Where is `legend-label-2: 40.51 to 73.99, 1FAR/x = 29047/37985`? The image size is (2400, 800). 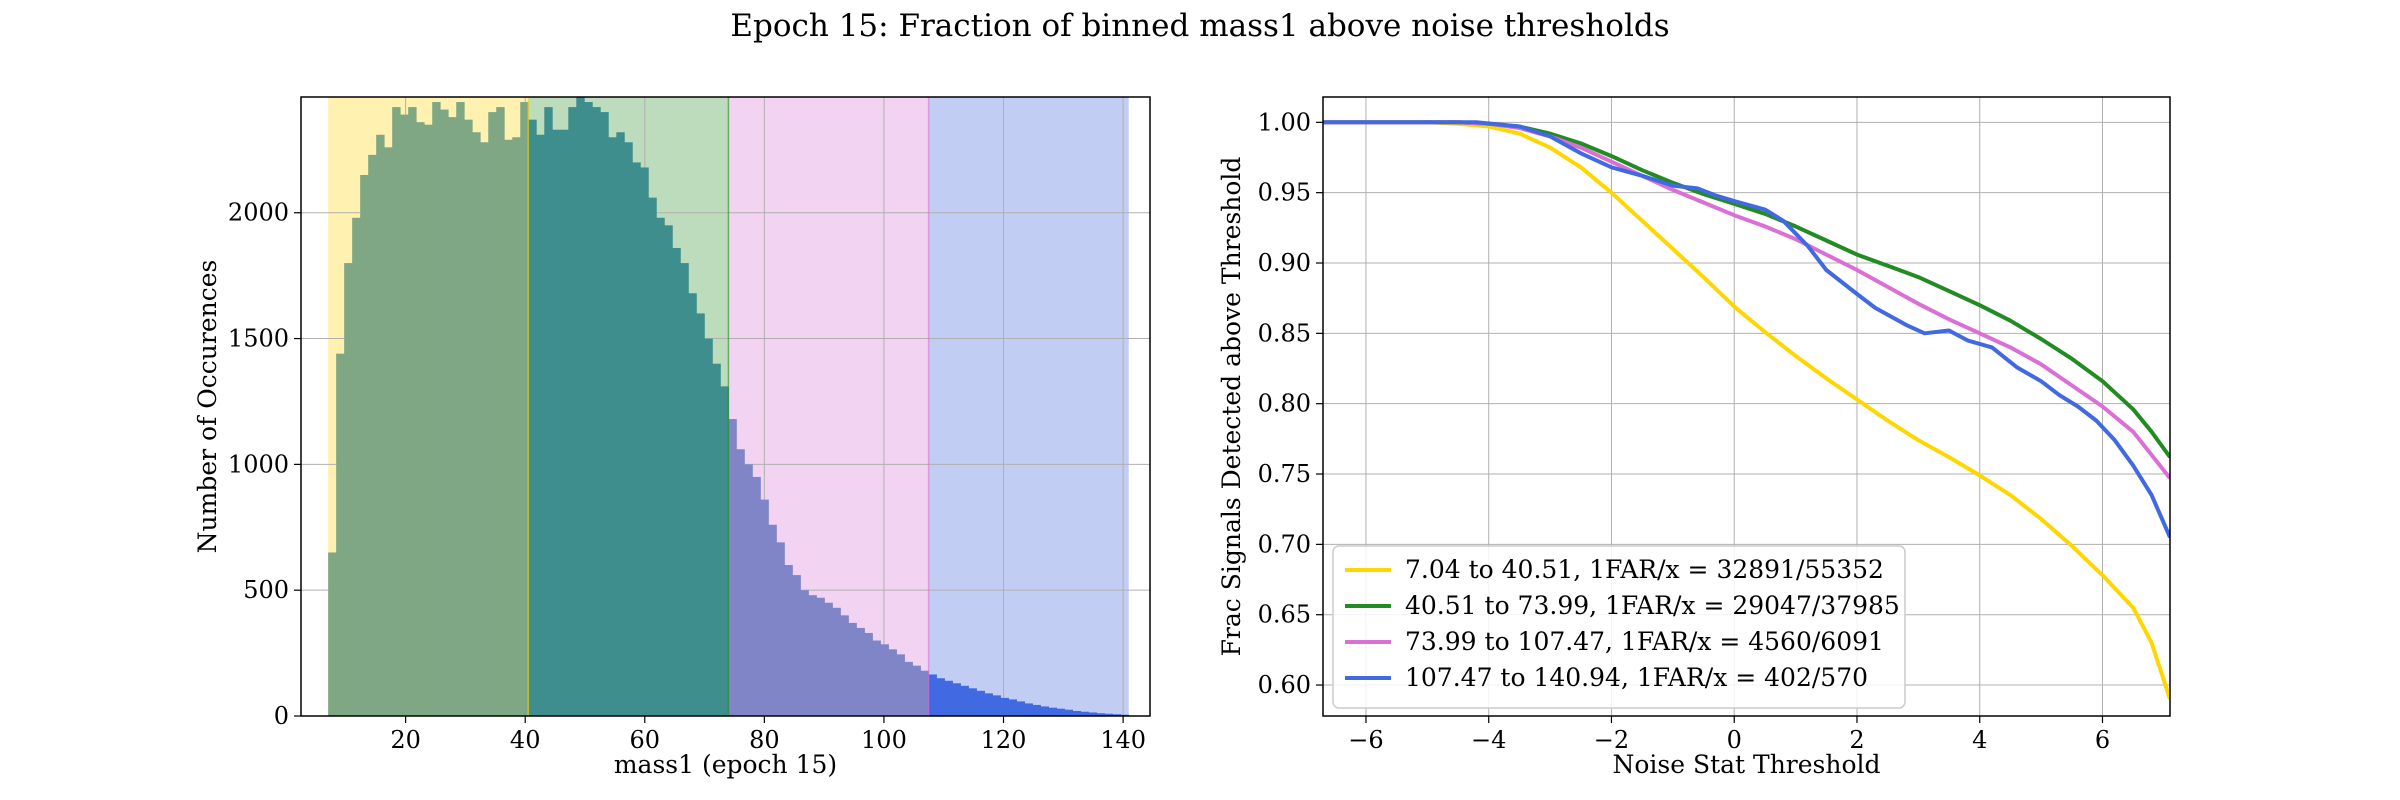 legend-label-2: 40.51 to 73.99, 1FAR/x = 29047/37985 is located at coordinates (1652, 605).